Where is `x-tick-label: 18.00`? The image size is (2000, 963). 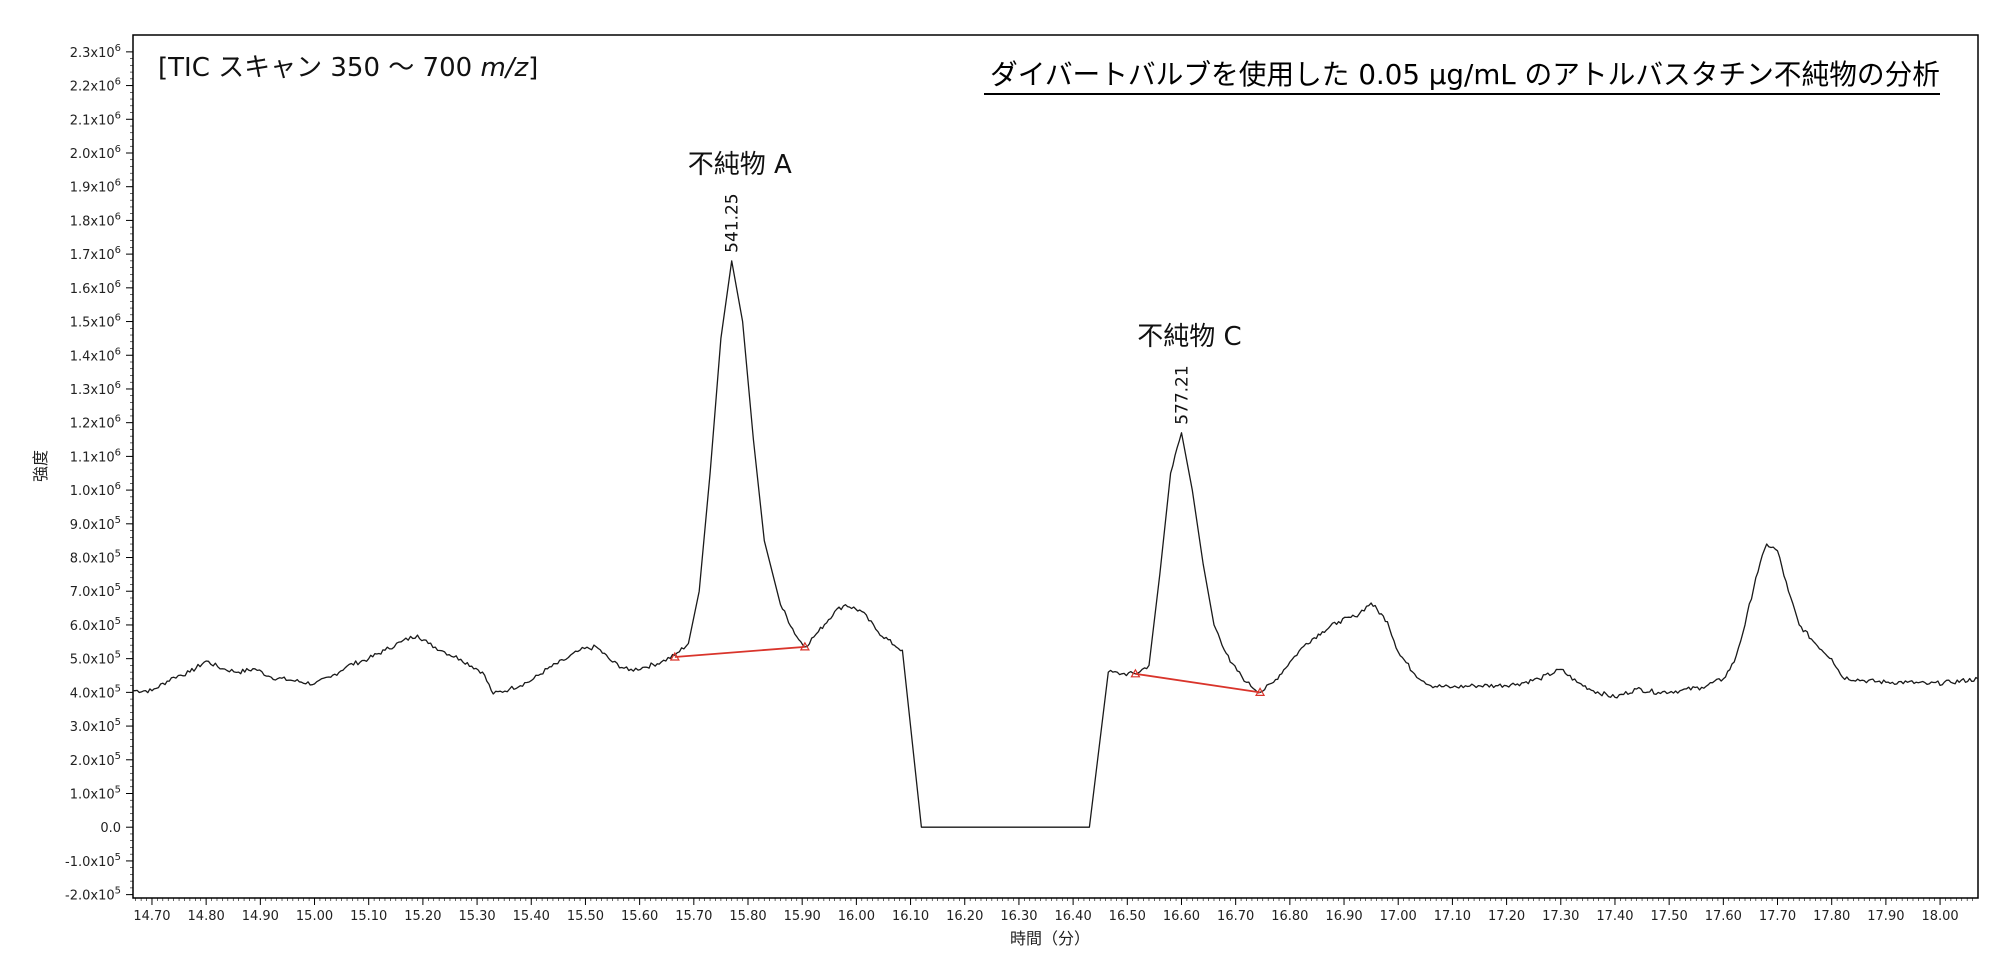
x-tick-label: 18.00 is located at coordinates (1939, 916).